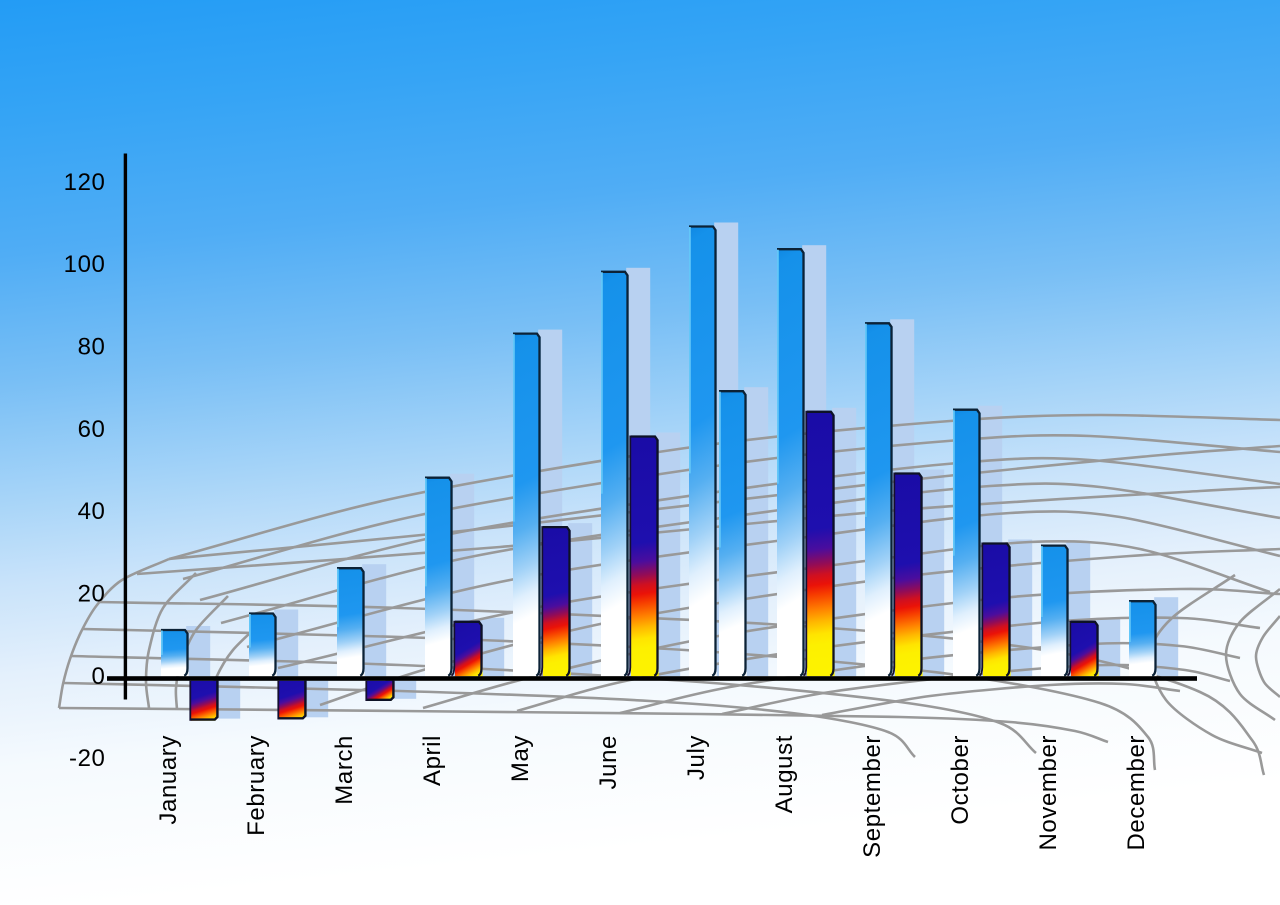 The height and width of the screenshot is (905, 1280). Describe the element at coordinates (608, 762) in the screenshot. I see `svg-text: June` at that location.